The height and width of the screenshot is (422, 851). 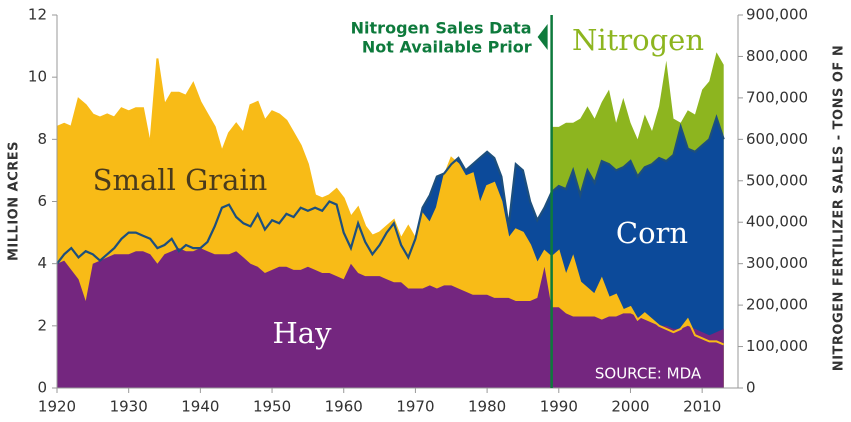 What do you see at coordinates (630, 407) in the screenshot?
I see `x-tick-label: 2000` at bounding box center [630, 407].